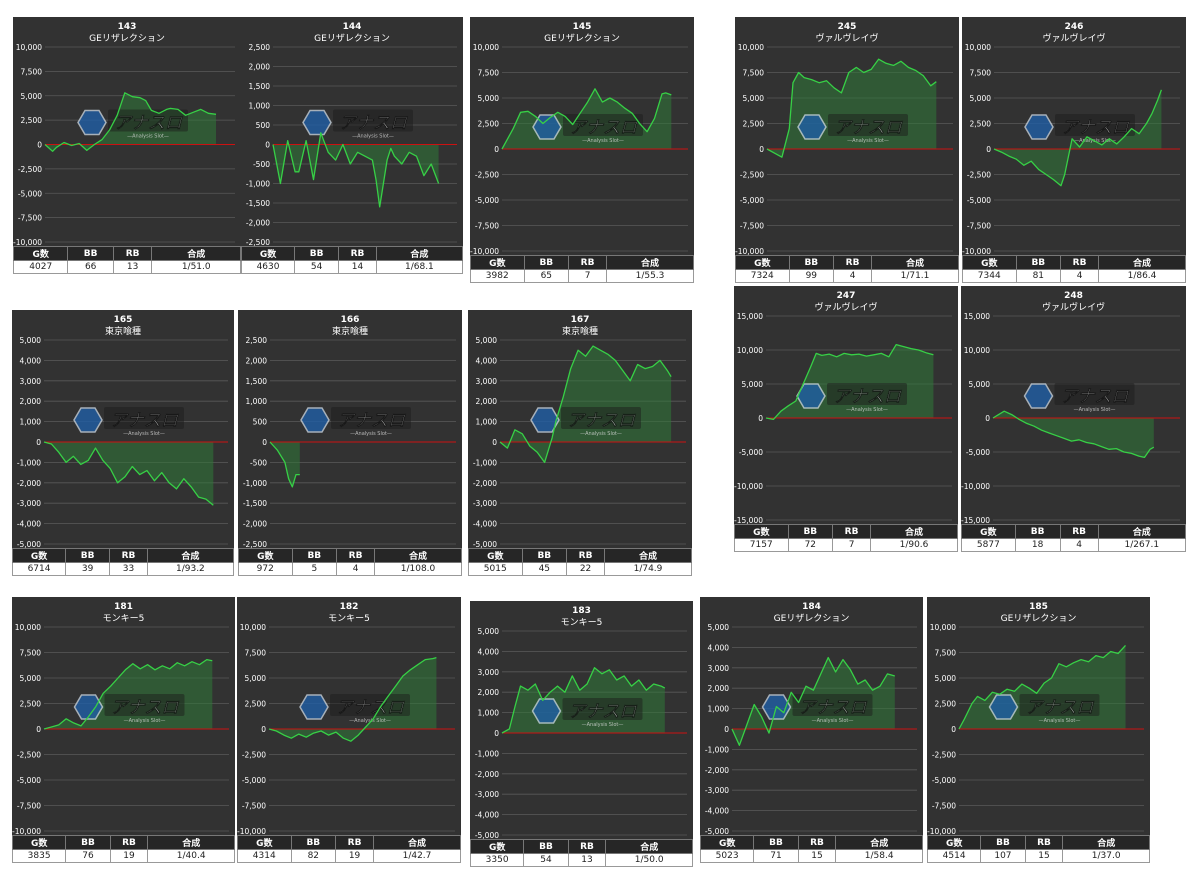 The height and width of the screenshot is (885, 1200). Describe the element at coordinates (352, 27) in the screenshot. I see `unit-number: 144` at that location.